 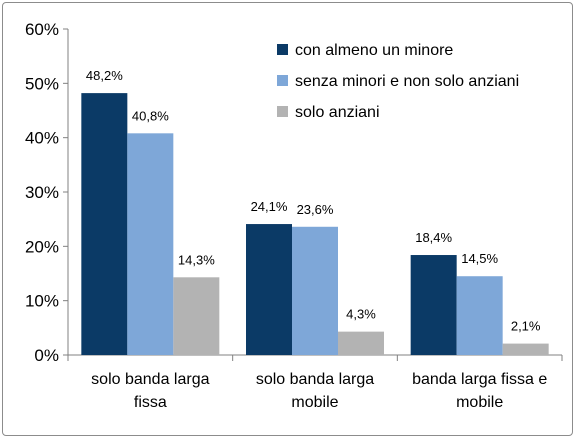 I want to click on data-label: 40,8%, so click(x=150, y=115).